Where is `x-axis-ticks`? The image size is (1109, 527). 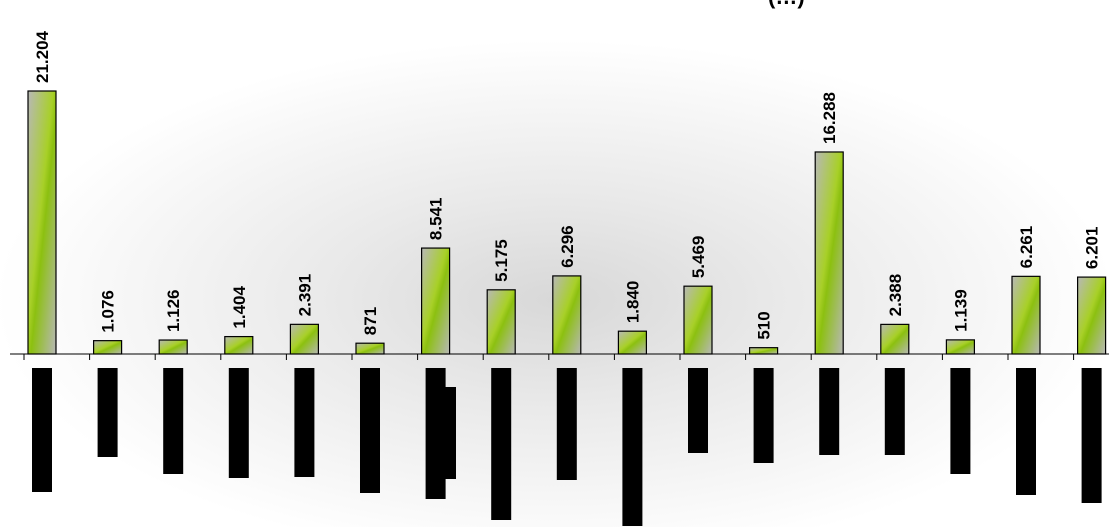 x-axis-ticks is located at coordinates (549, 357).